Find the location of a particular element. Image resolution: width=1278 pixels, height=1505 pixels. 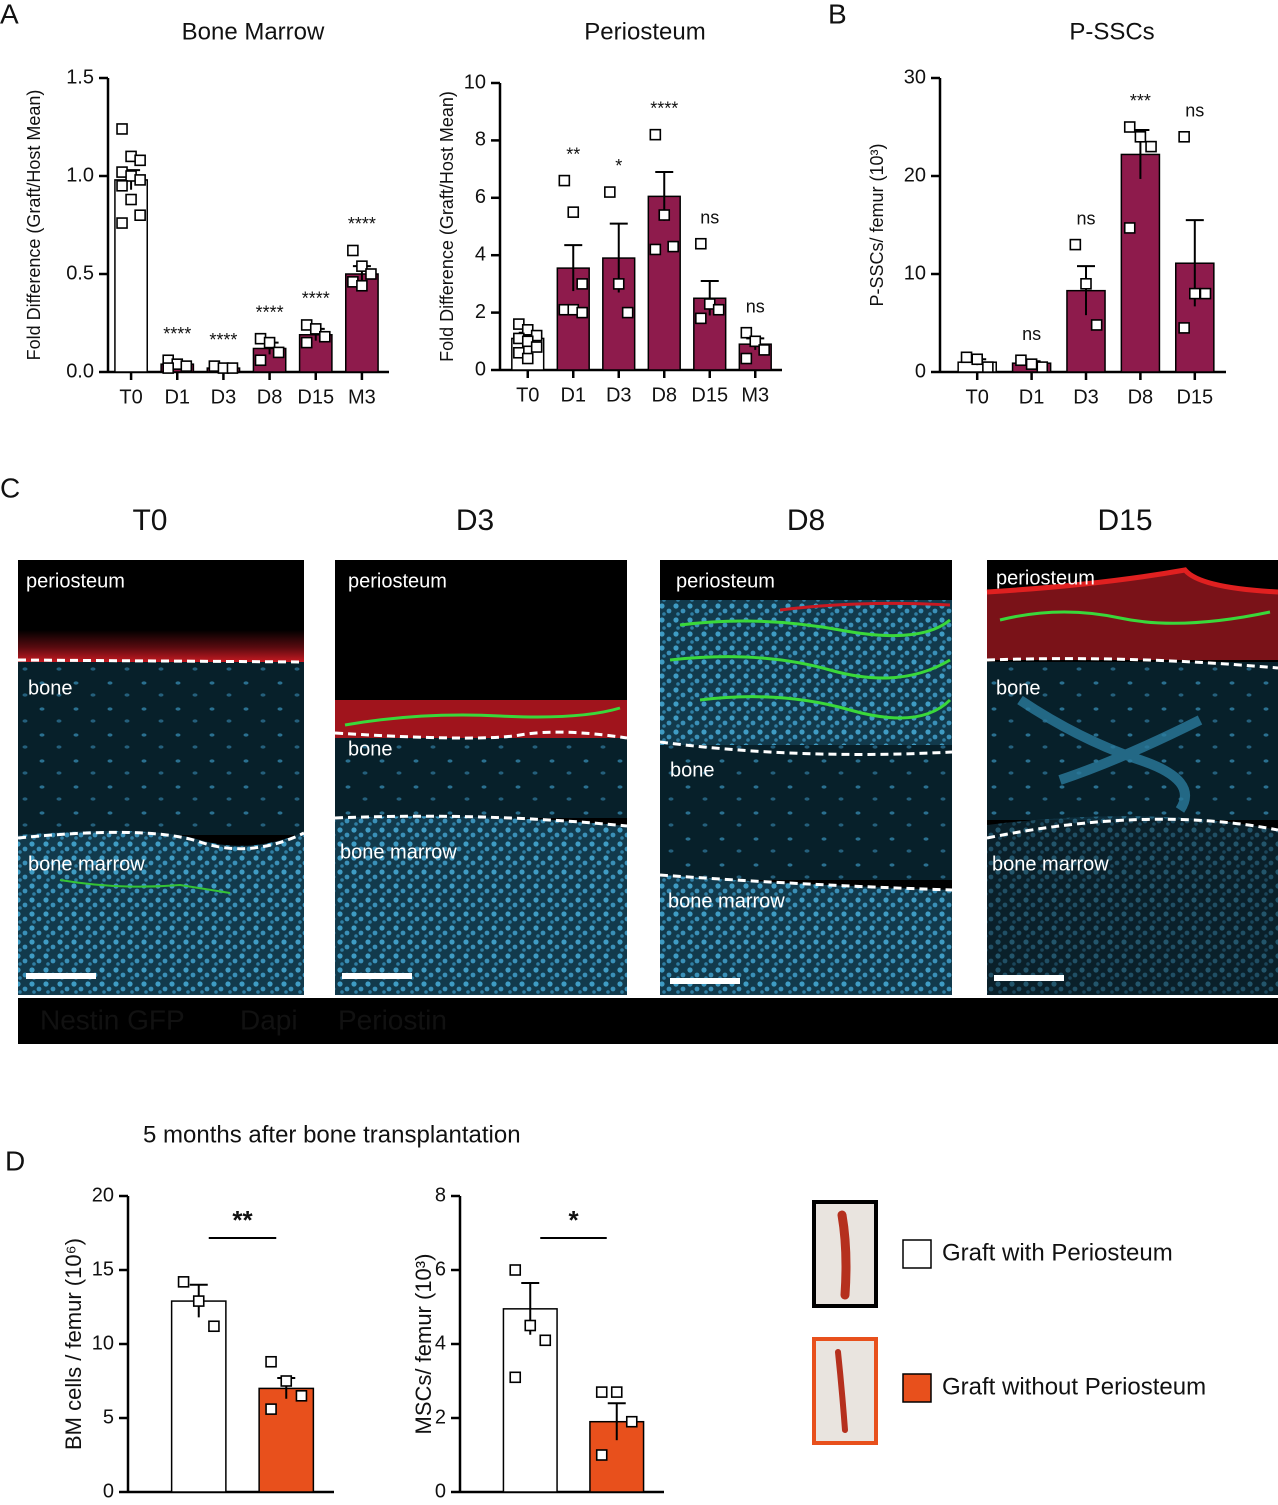

y-tick-label: 5 is located at coordinates (108, 1417).